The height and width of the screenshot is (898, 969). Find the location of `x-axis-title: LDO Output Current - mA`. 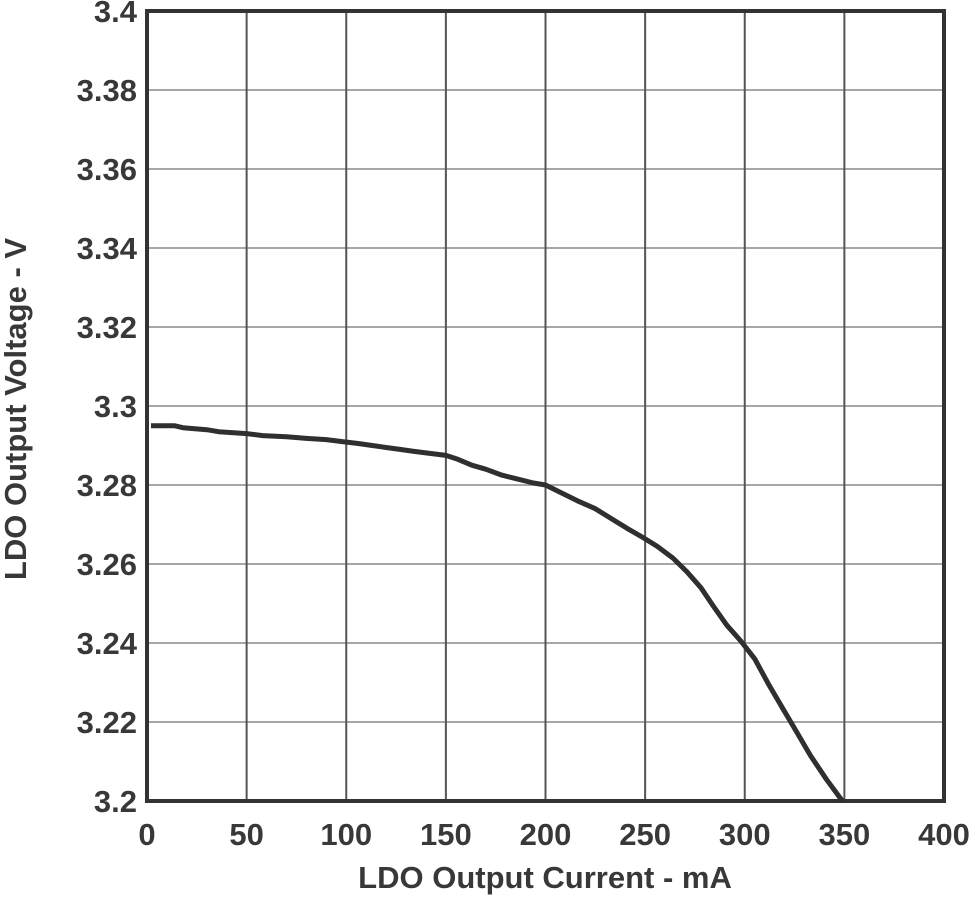

x-axis-title: LDO Output Current - mA is located at coordinates (545, 877).